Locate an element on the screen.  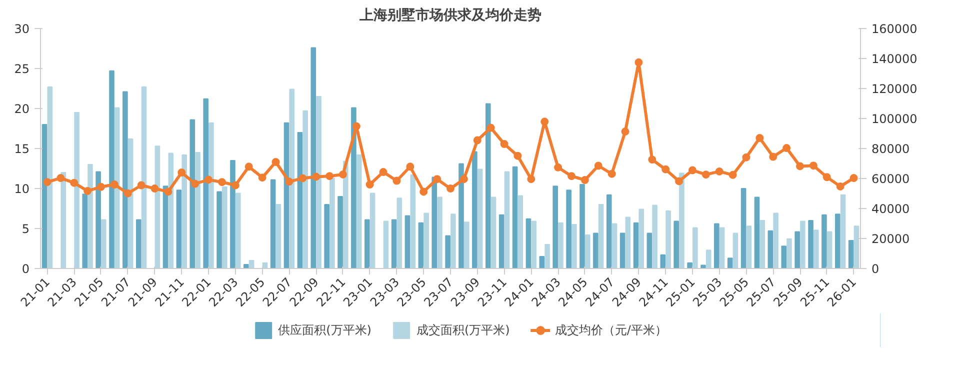
legend-label: 成交面积(万平米) is located at coordinates (463, 330).